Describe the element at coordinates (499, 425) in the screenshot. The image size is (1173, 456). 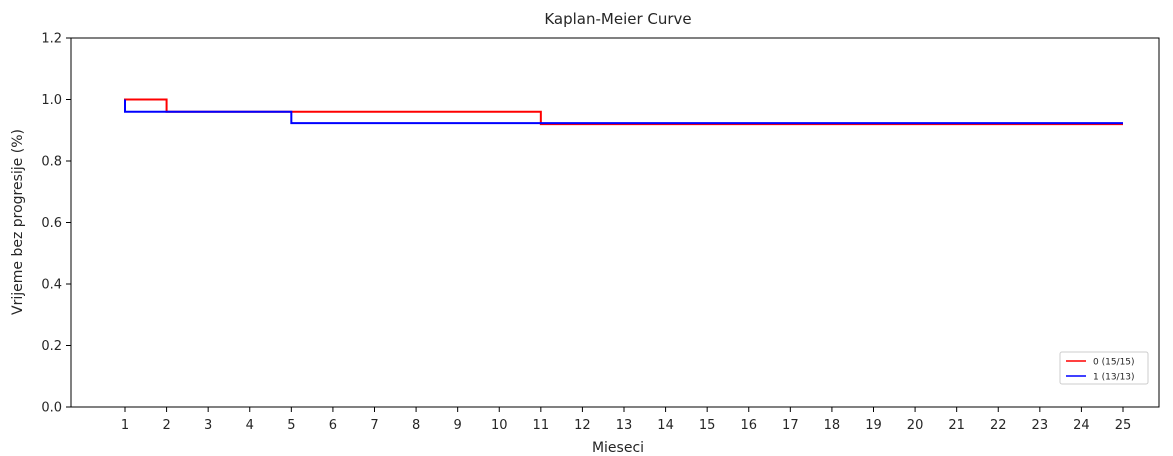
I see `x-tick-label: 10` at that location.